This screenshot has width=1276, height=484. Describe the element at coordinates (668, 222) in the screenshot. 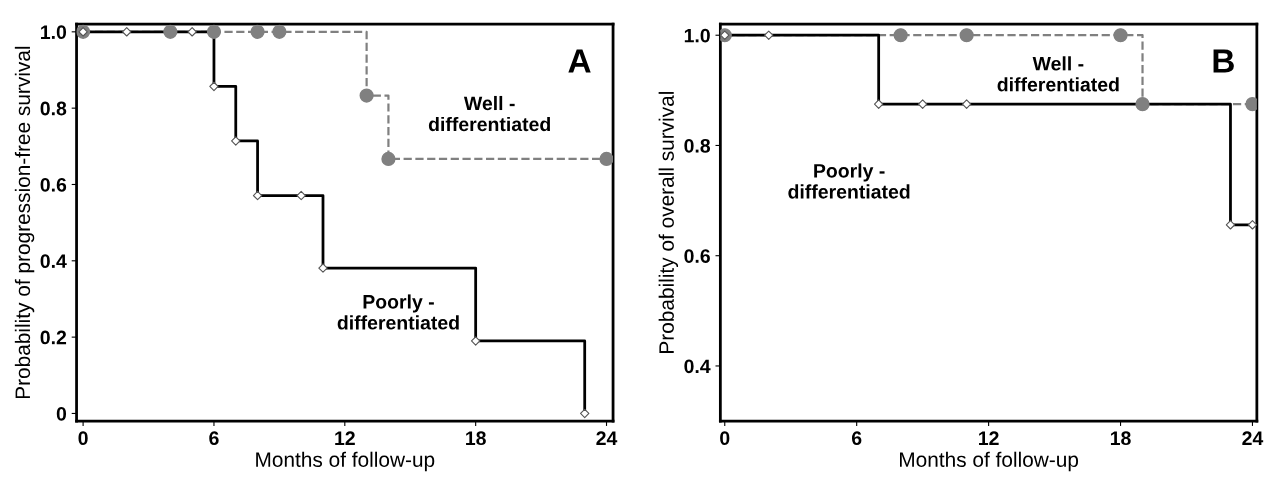

I see `y-axis-title: Probability of overall survival` at that location.